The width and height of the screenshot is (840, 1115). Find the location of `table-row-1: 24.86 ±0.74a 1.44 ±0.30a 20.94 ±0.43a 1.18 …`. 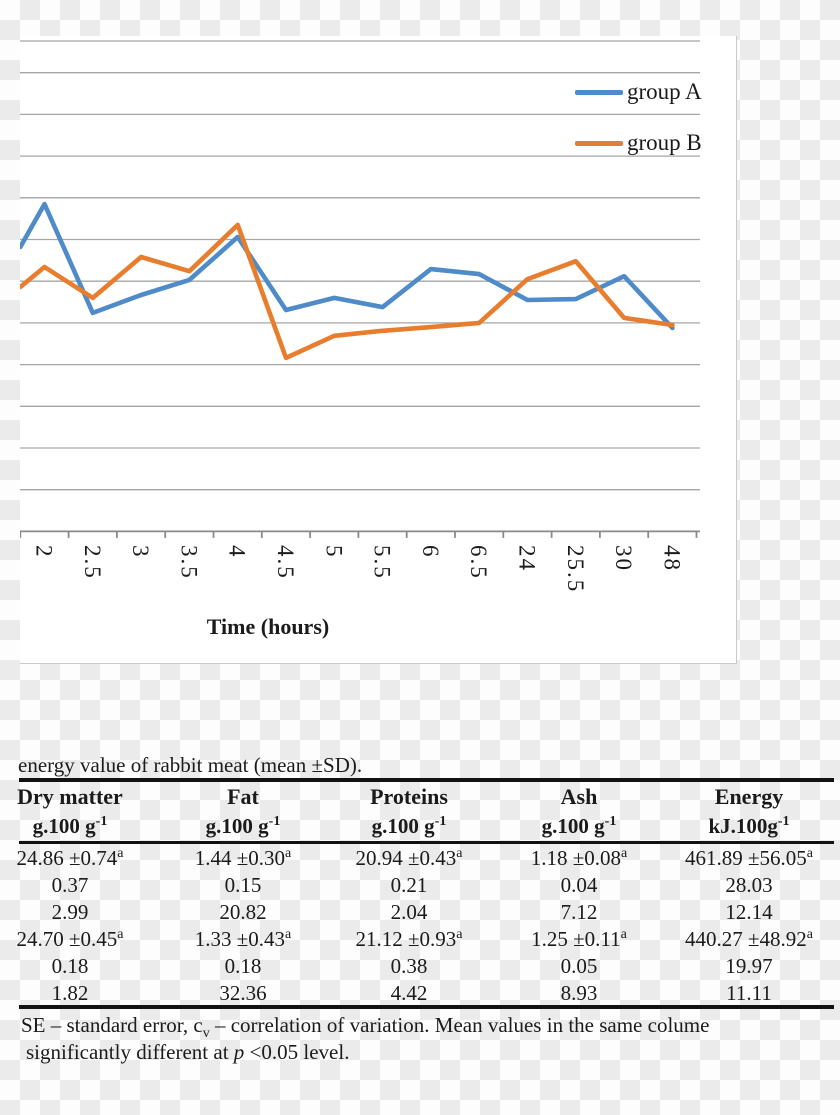

table-row-1: 24.86 ±0.74a 1.44 ±0.30a 20.94 ±0.43a 1.18 … is located at coordinates (420, 858).